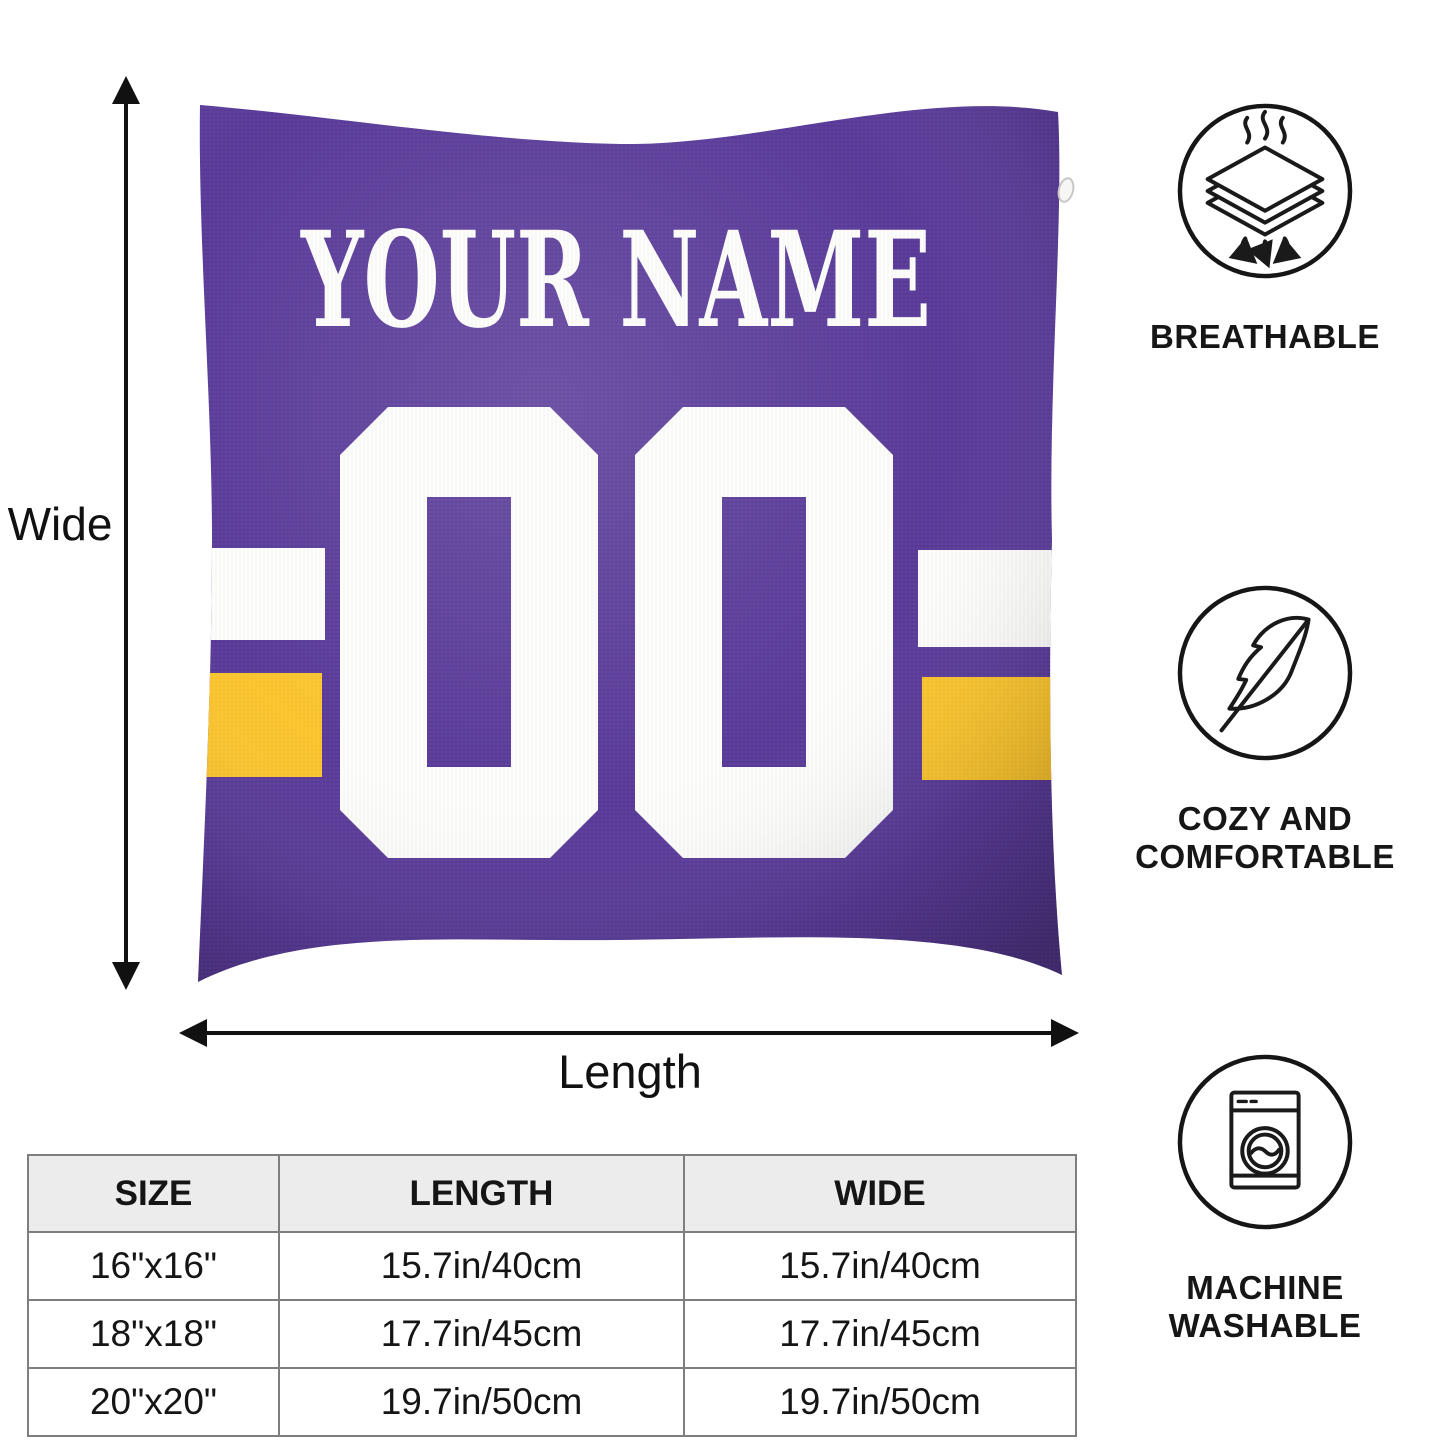 This screenshot has width=1445, height=1445. I want to click on cell-length: 19.7in/50cm, so click(481, 1402).